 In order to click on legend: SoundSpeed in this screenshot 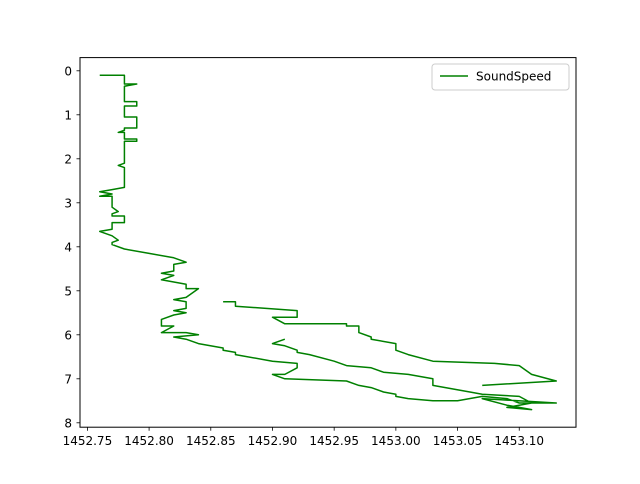, I will do `click(500, 77)`.